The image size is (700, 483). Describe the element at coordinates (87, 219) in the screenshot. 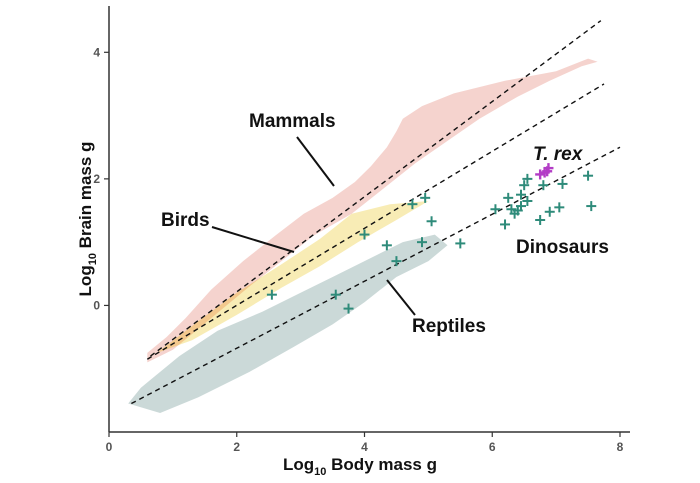

I see `y-axis-title: Log10 Brain mass g` at that location.